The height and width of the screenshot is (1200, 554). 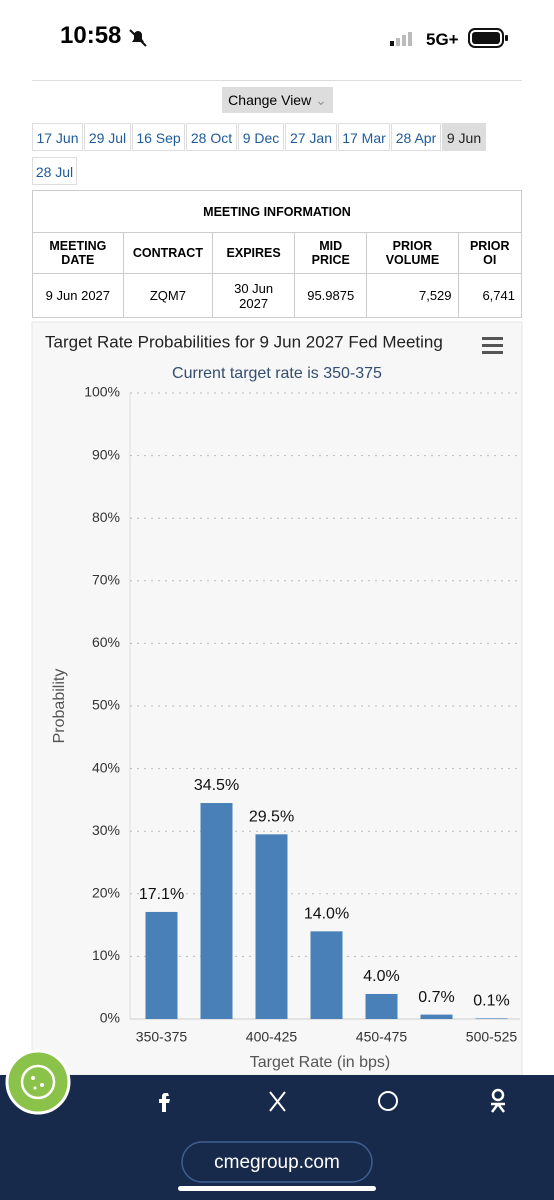 I want to click on facebook-icon, so click(x=164, y=1102).